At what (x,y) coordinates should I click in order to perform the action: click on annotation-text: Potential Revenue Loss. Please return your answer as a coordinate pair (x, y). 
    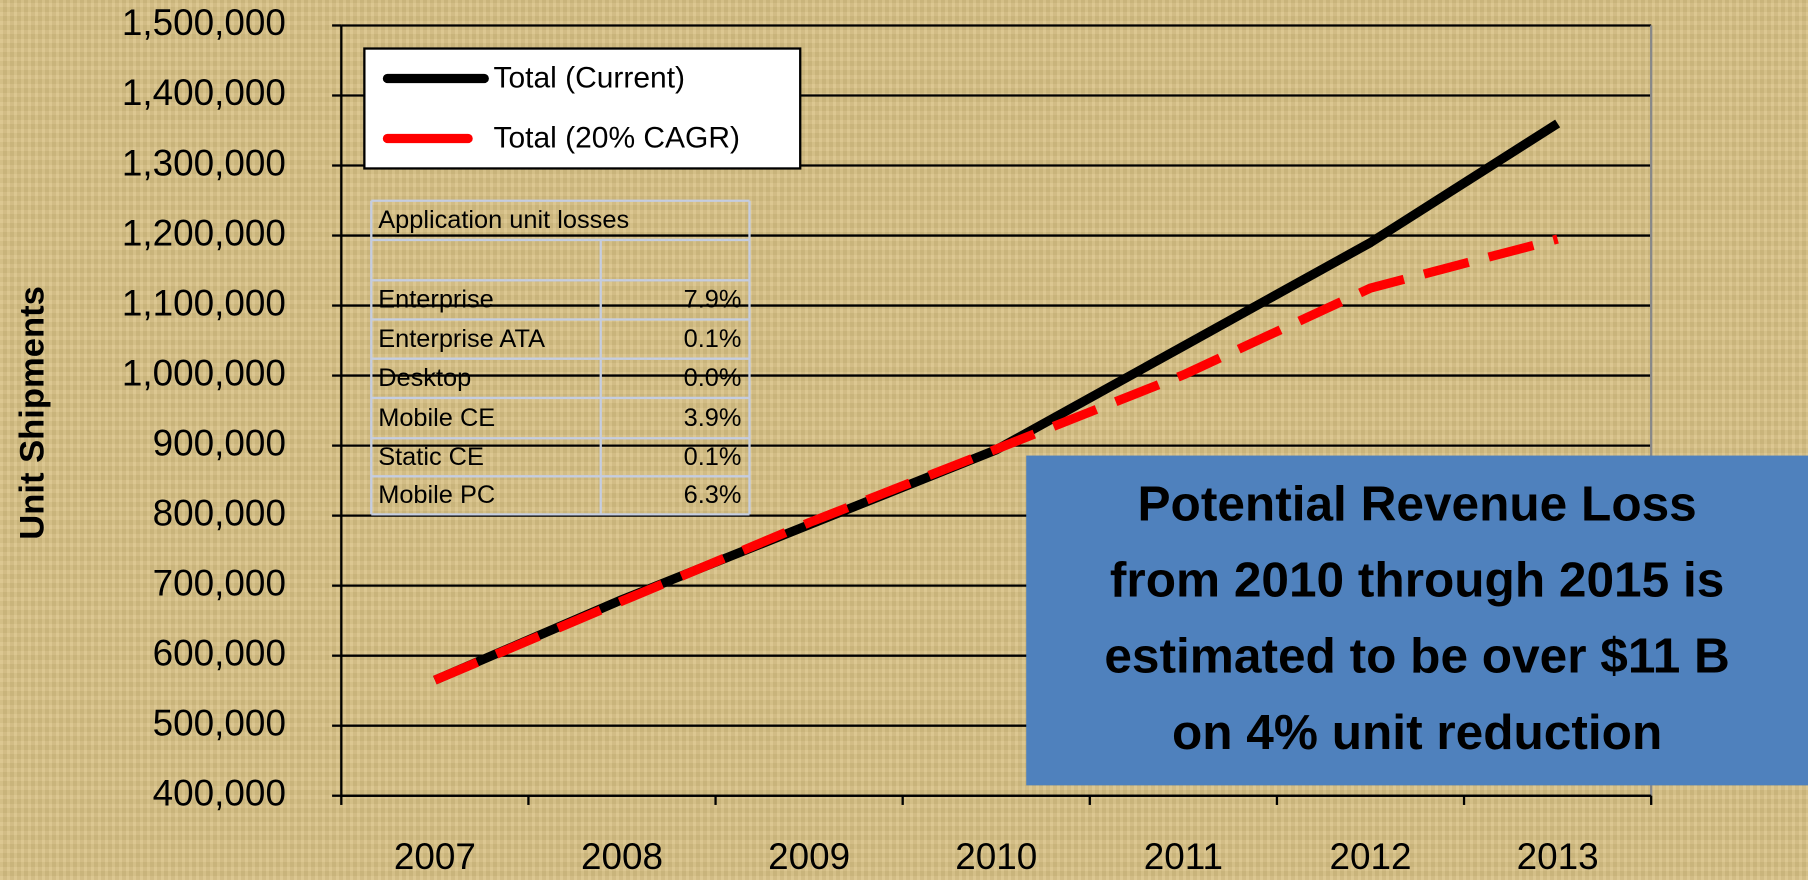
    Looking at the image, I should click on (1416, 504).